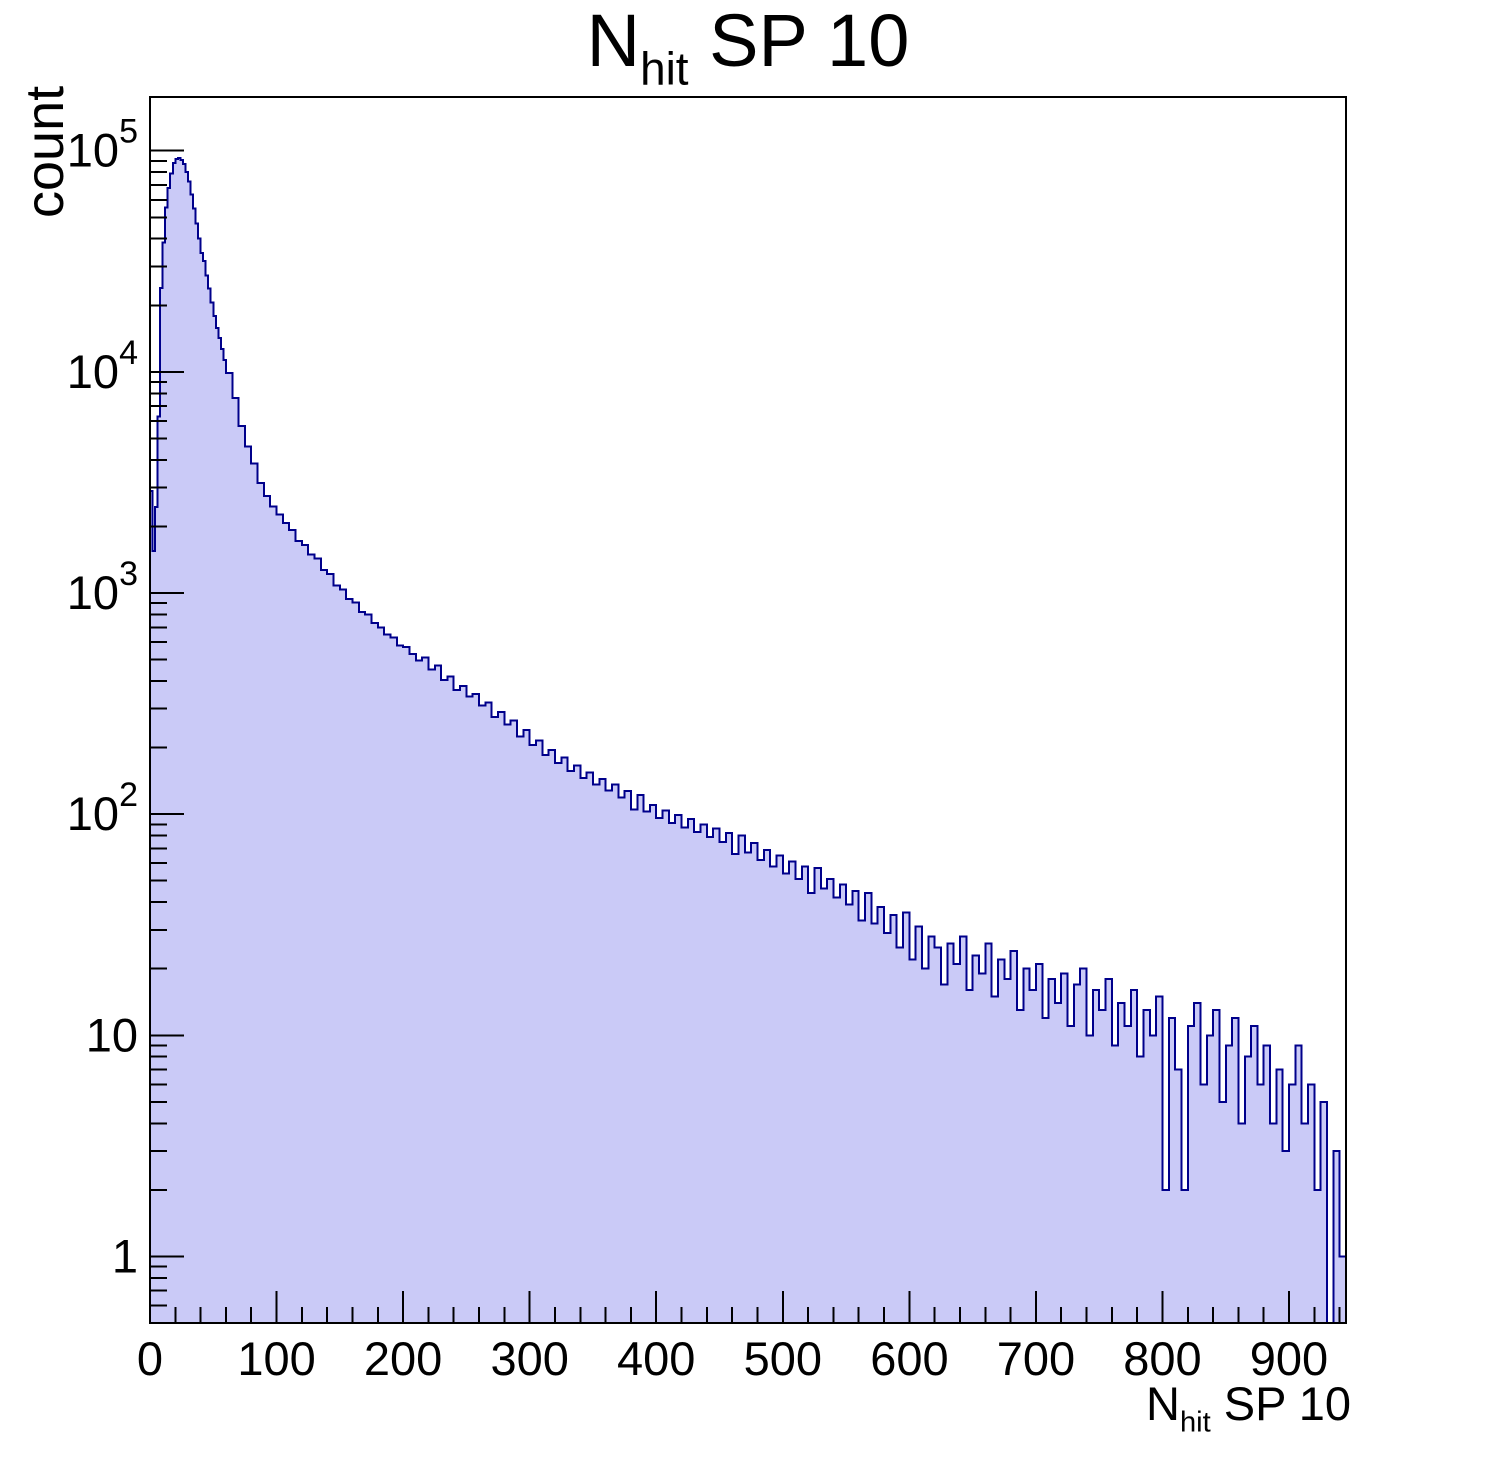 The width and height of the screenshot is (1496, 1472). I want to click on y-tick-label: 1, so click(125, 1255).